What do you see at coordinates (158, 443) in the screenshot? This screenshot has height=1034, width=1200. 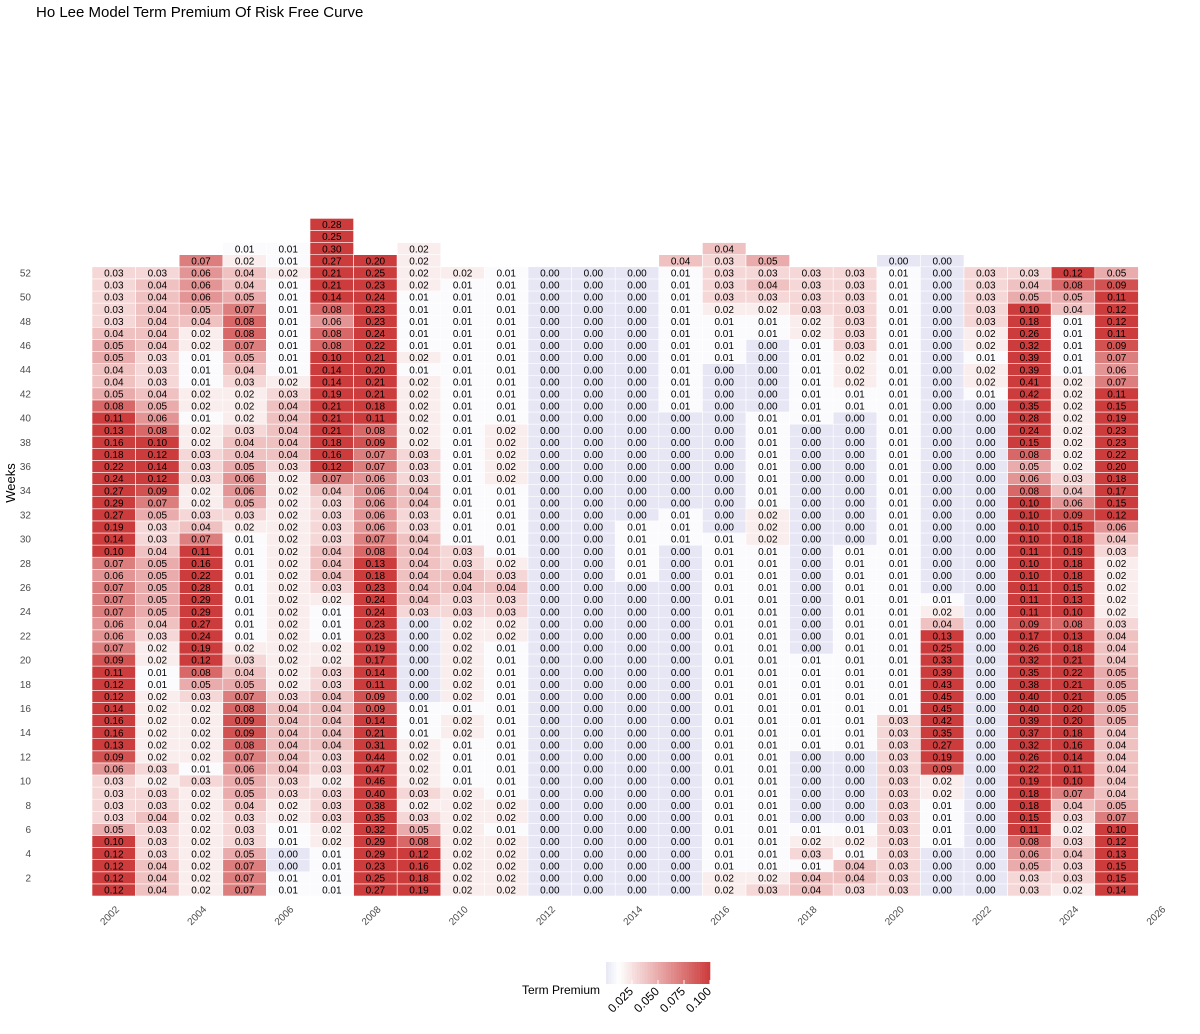 I see `cell-value-label: 0.10` at bounding box center [158, 443].